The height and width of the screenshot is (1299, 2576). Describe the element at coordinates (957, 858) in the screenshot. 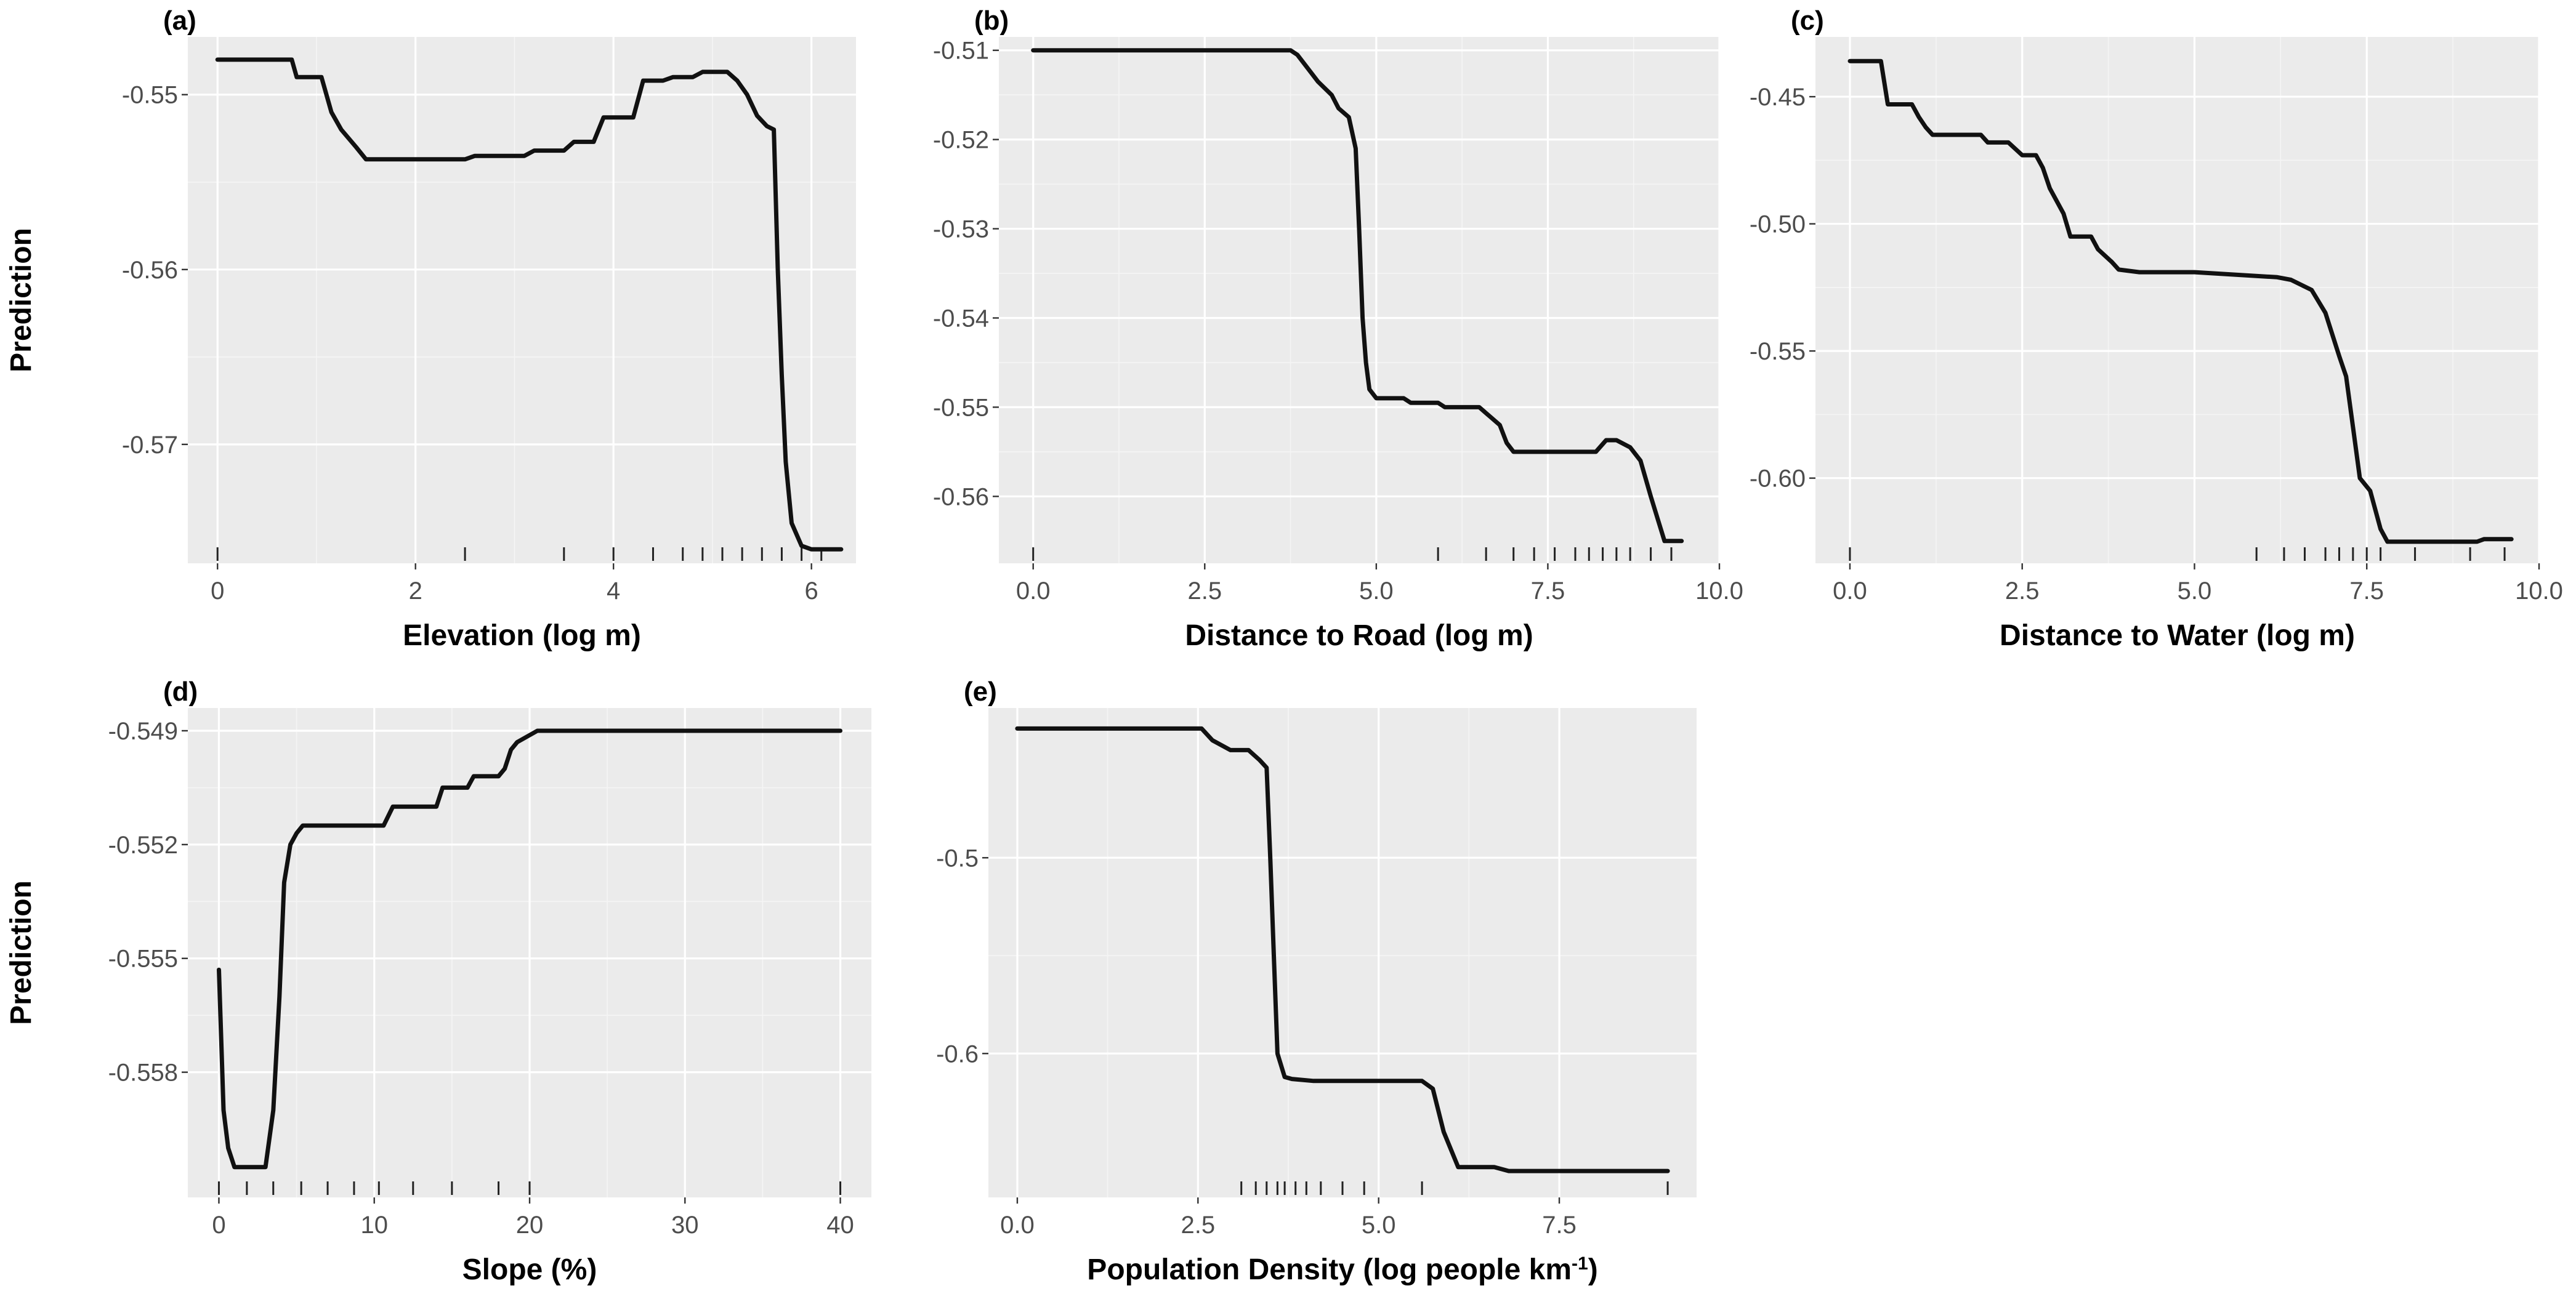

I see `y-tick-label: -0.5` at that location.